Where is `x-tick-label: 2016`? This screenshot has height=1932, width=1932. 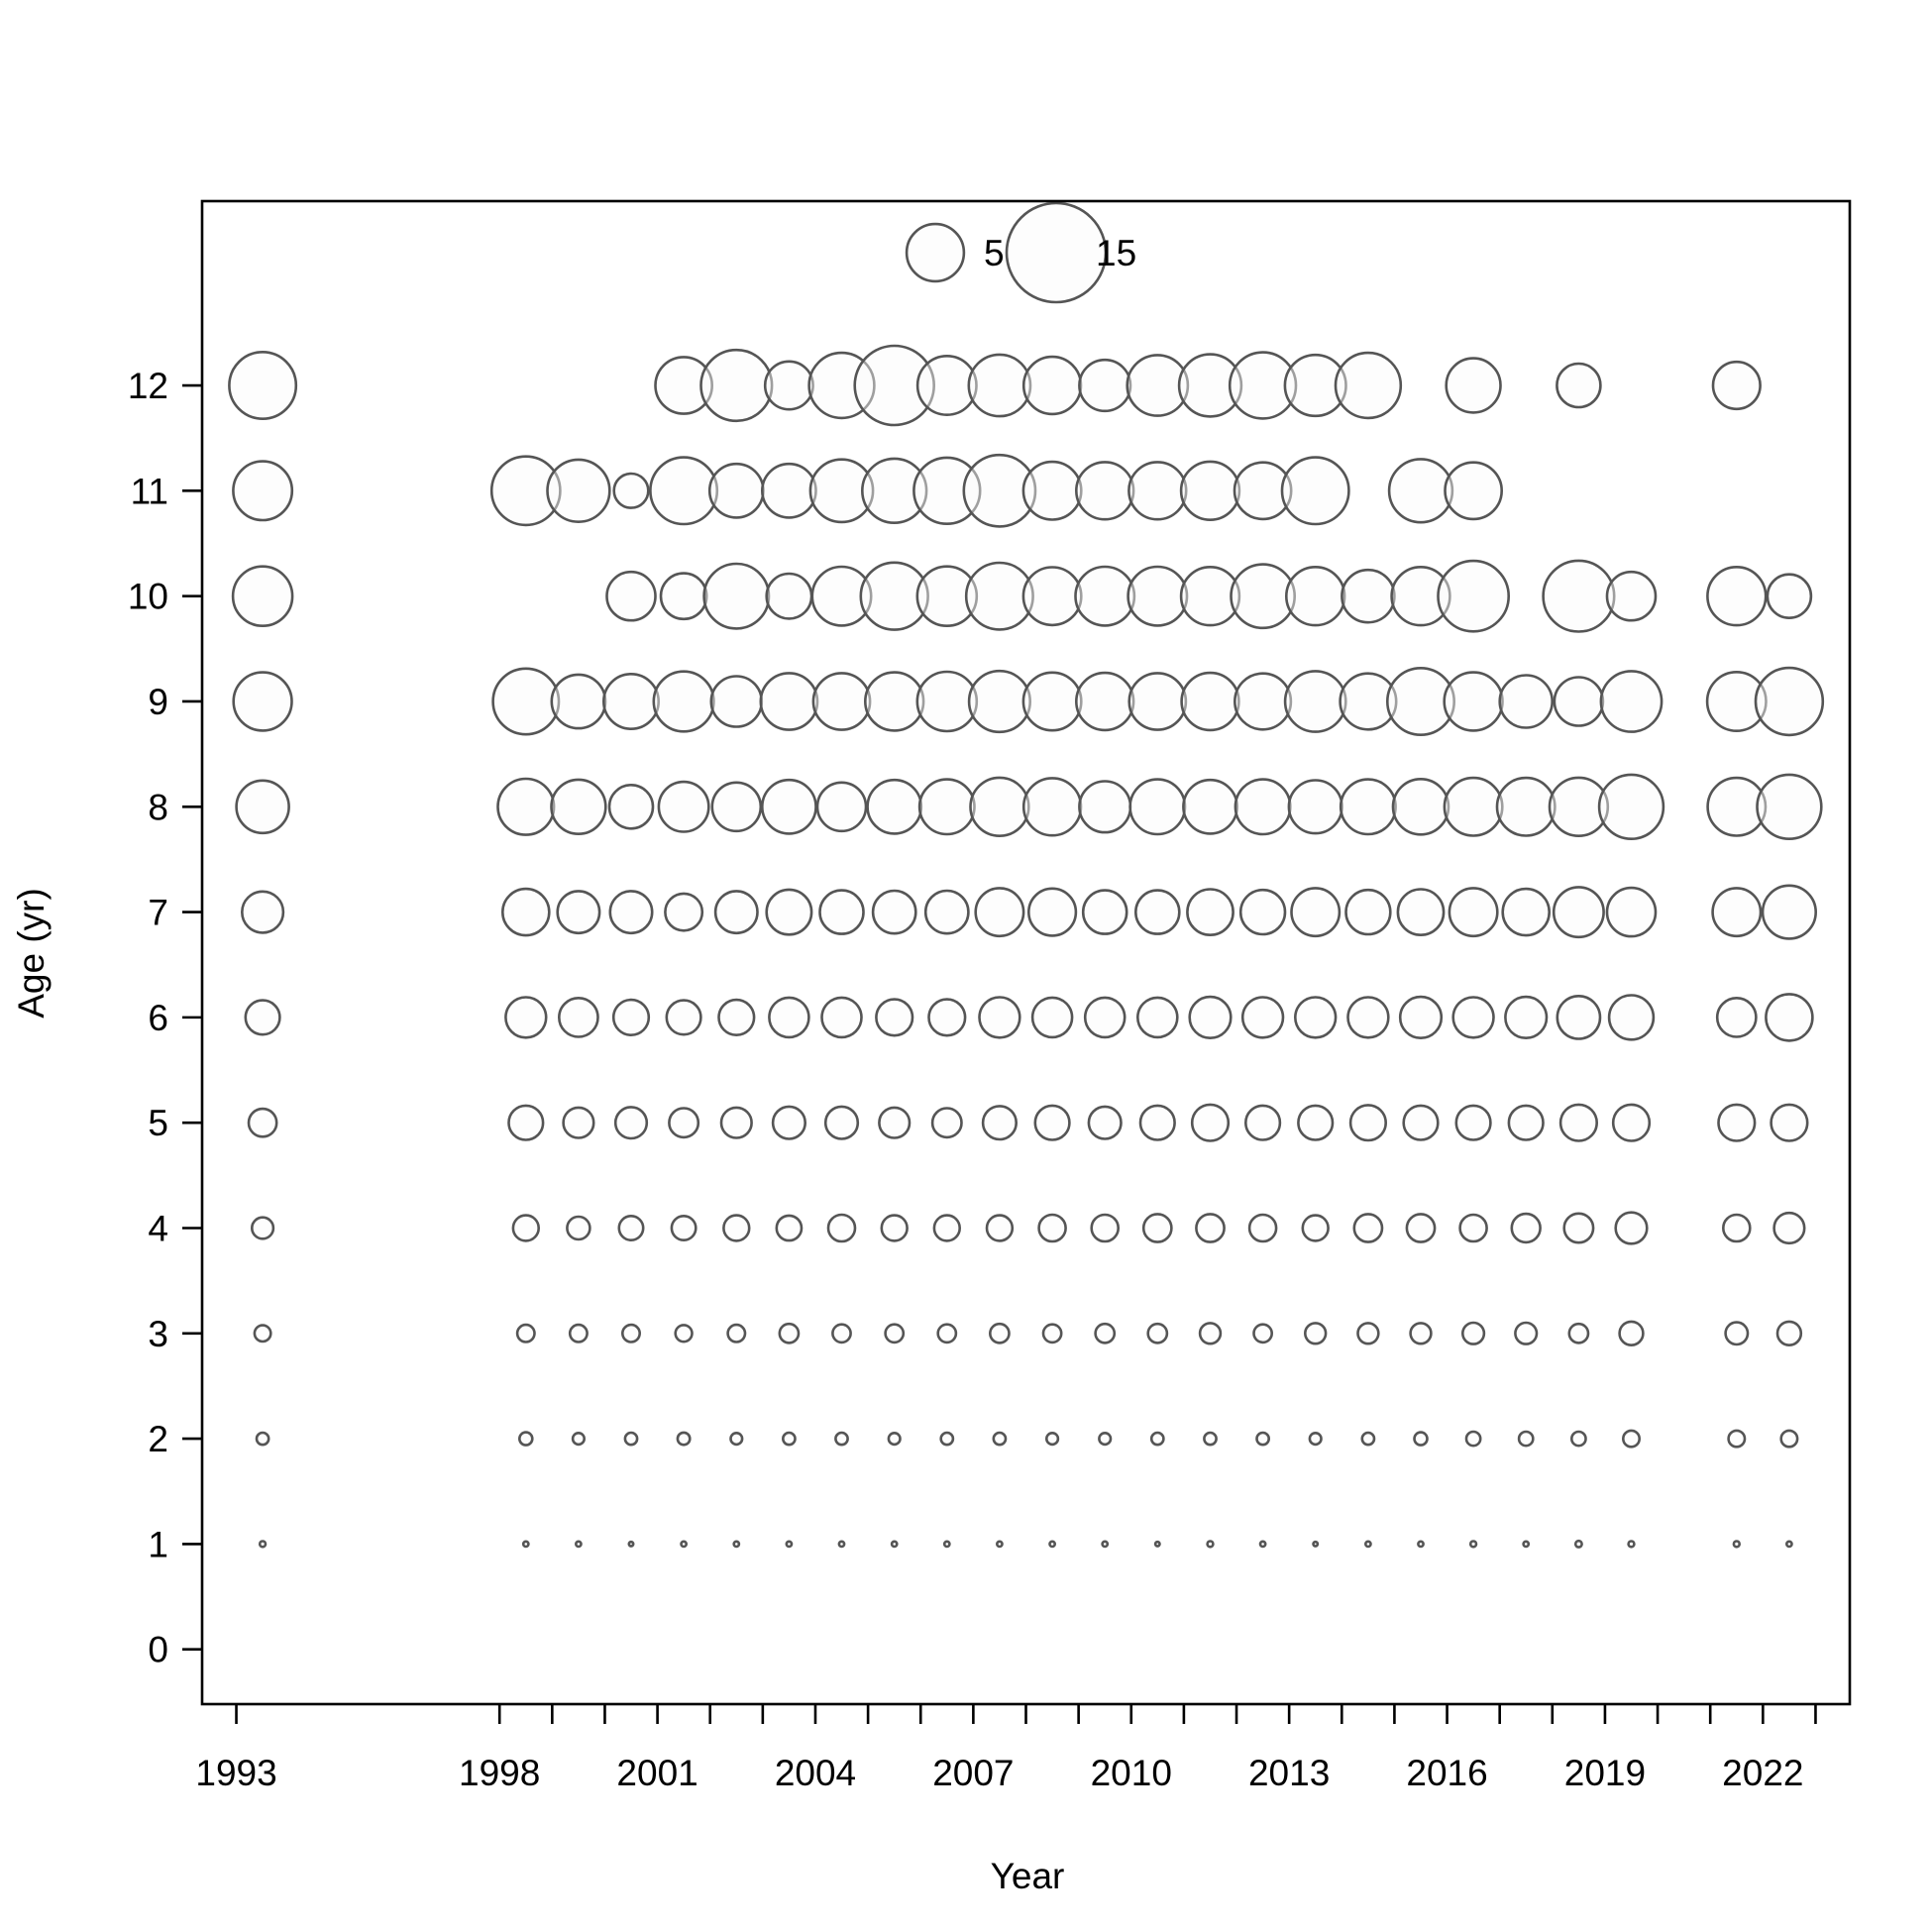 x-tick-label: 2016 is located at coordinates (1447, 1773).